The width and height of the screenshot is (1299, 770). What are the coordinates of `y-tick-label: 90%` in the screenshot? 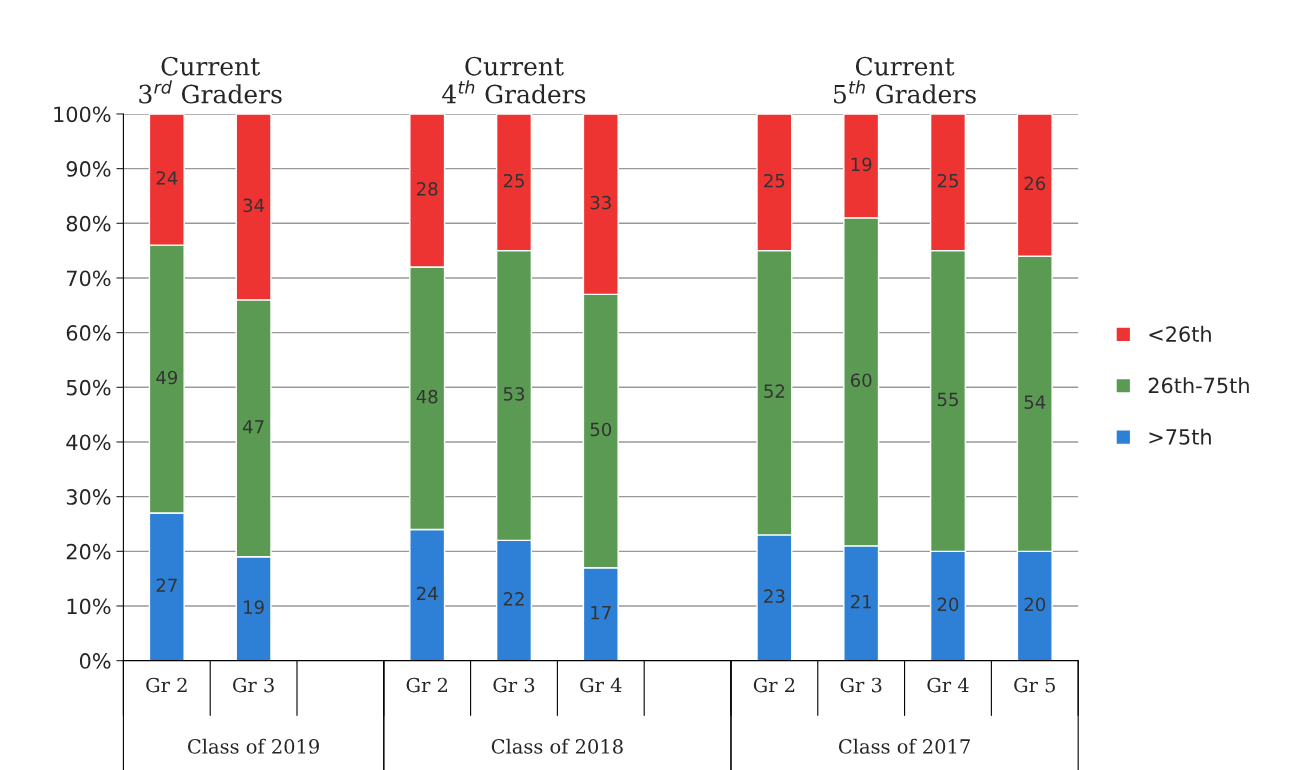 It's located at (88, 169).